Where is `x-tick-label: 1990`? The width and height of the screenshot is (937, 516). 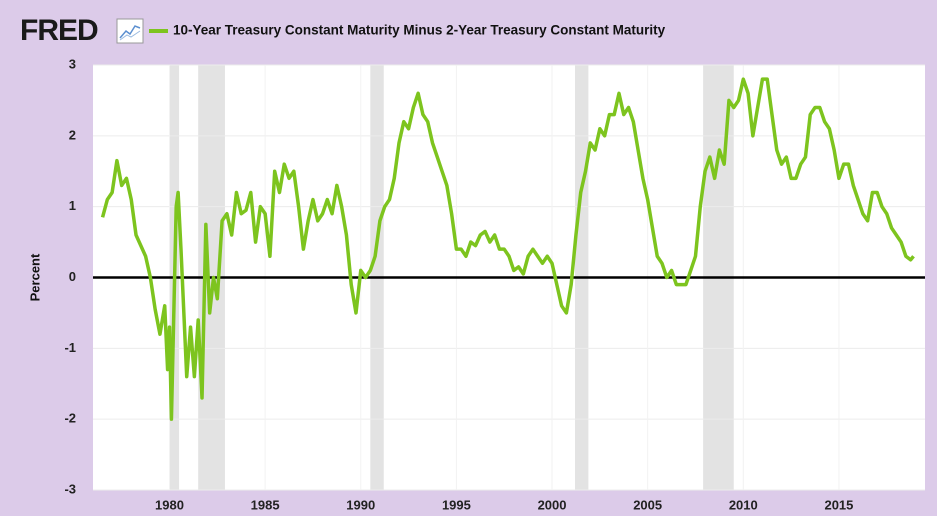 x-tick-label: 1990 is located at coordinates (360, 504).